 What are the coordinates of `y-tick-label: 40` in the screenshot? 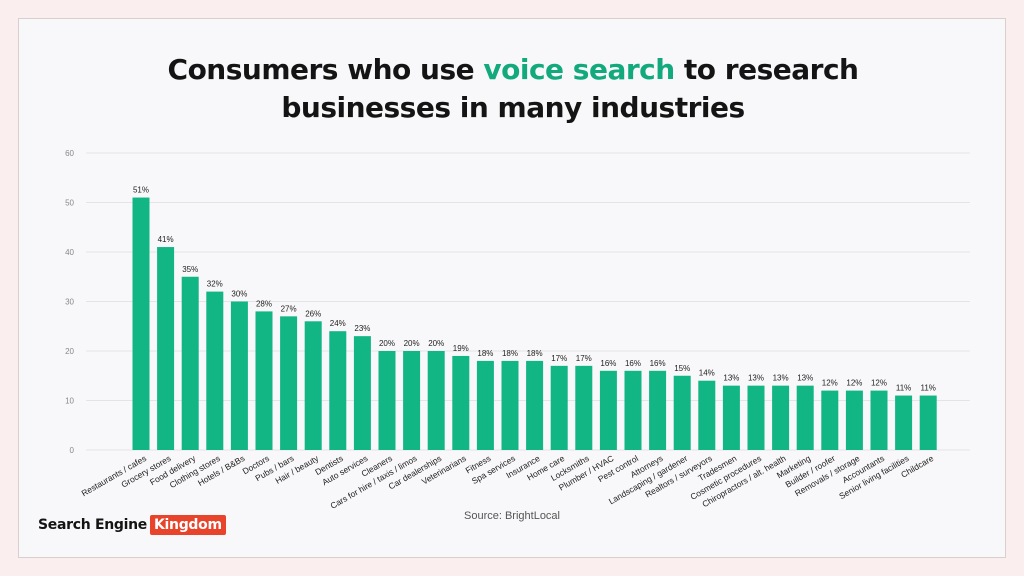 It's located at (69, 252).